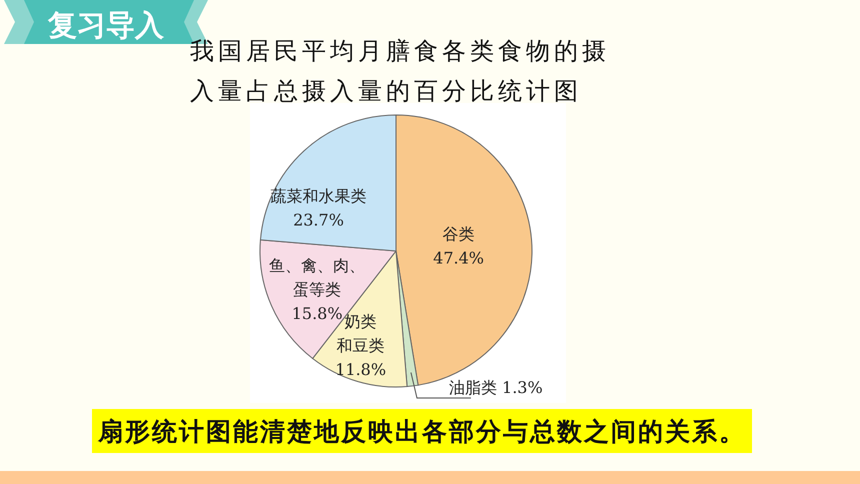  I want to click on slice-label: 蔬菜和水果类, so click(318, 196).